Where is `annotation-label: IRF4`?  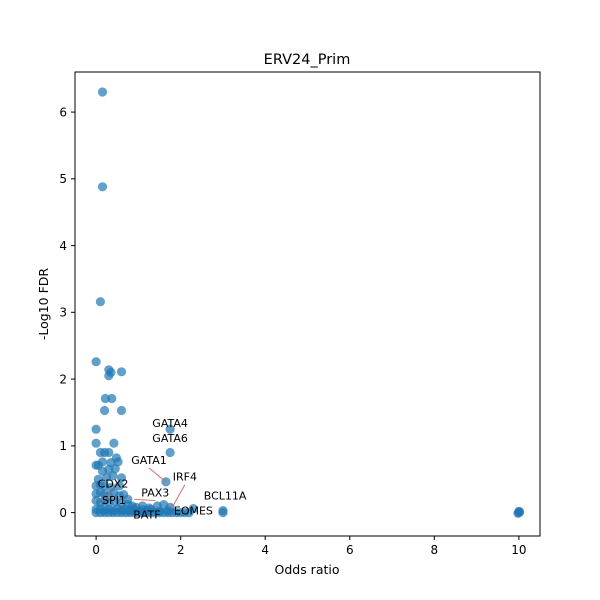 annotation-label: IRF4 is located at coordinates (185, 477).